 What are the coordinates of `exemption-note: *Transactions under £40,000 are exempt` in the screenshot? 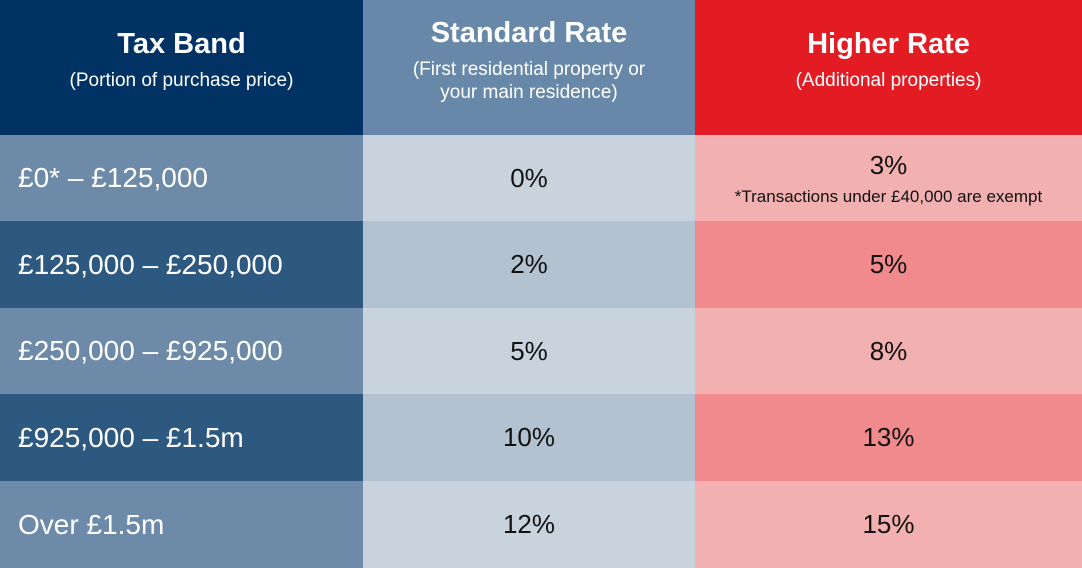 It's located at (888, 196).